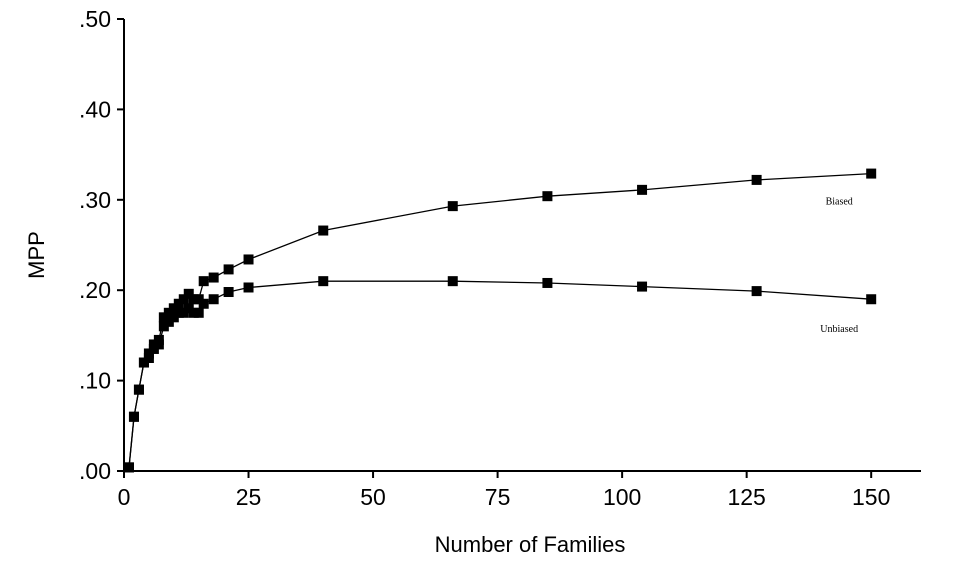 The image size is (954, 562). I want to click on series-label: Unbiased, so click(839, 329).